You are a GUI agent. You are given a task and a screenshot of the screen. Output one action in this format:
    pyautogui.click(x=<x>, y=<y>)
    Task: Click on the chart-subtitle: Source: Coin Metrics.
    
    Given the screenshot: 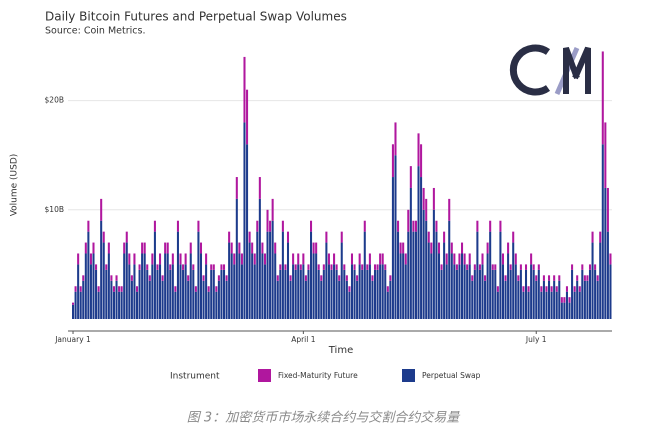 What is the action you would take?
    pyautogui.click(x=95, y=31)
    